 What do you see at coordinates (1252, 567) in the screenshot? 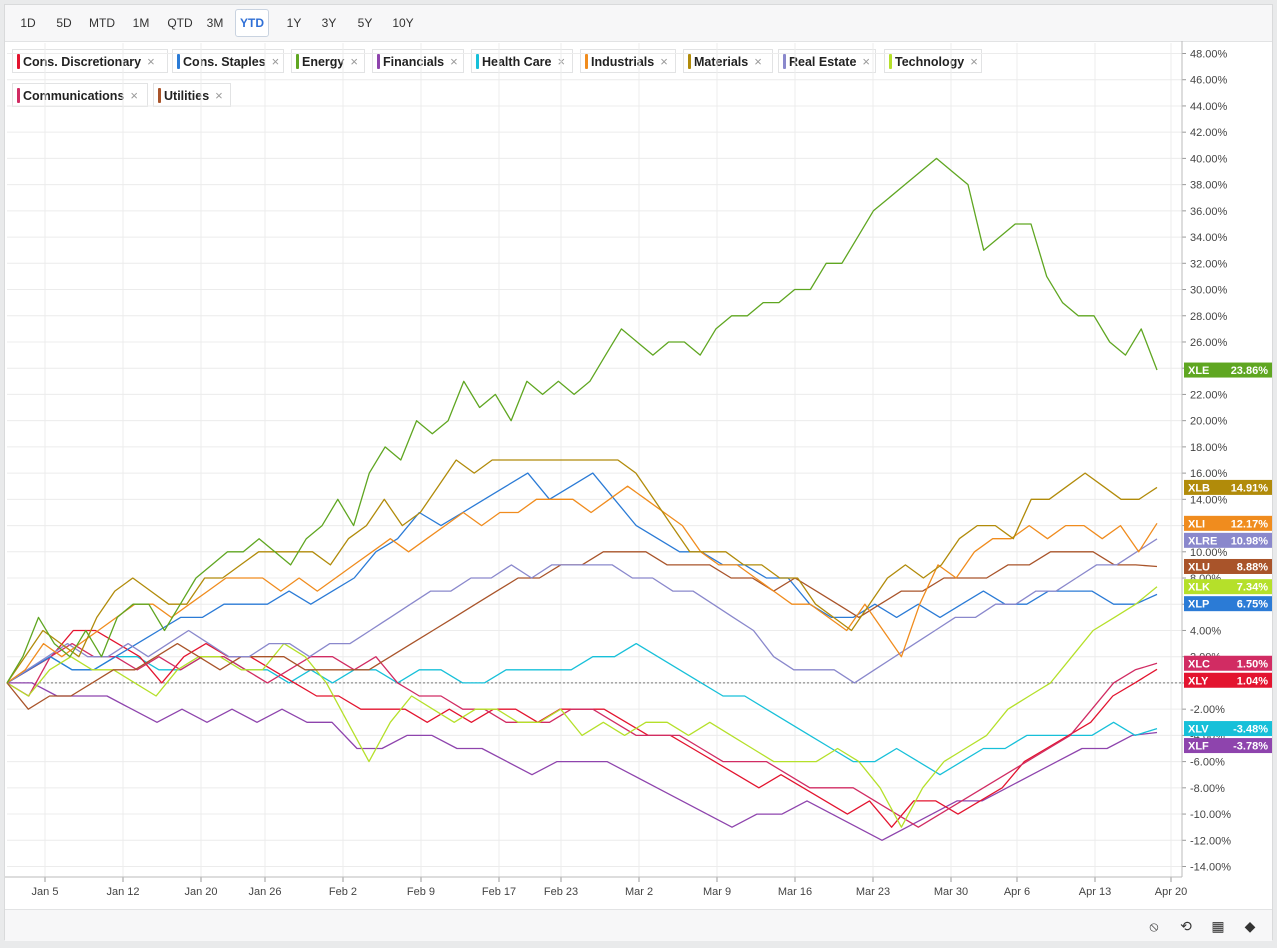
I see `badge-value: 8.88%` at bounding box center [1252, 567].